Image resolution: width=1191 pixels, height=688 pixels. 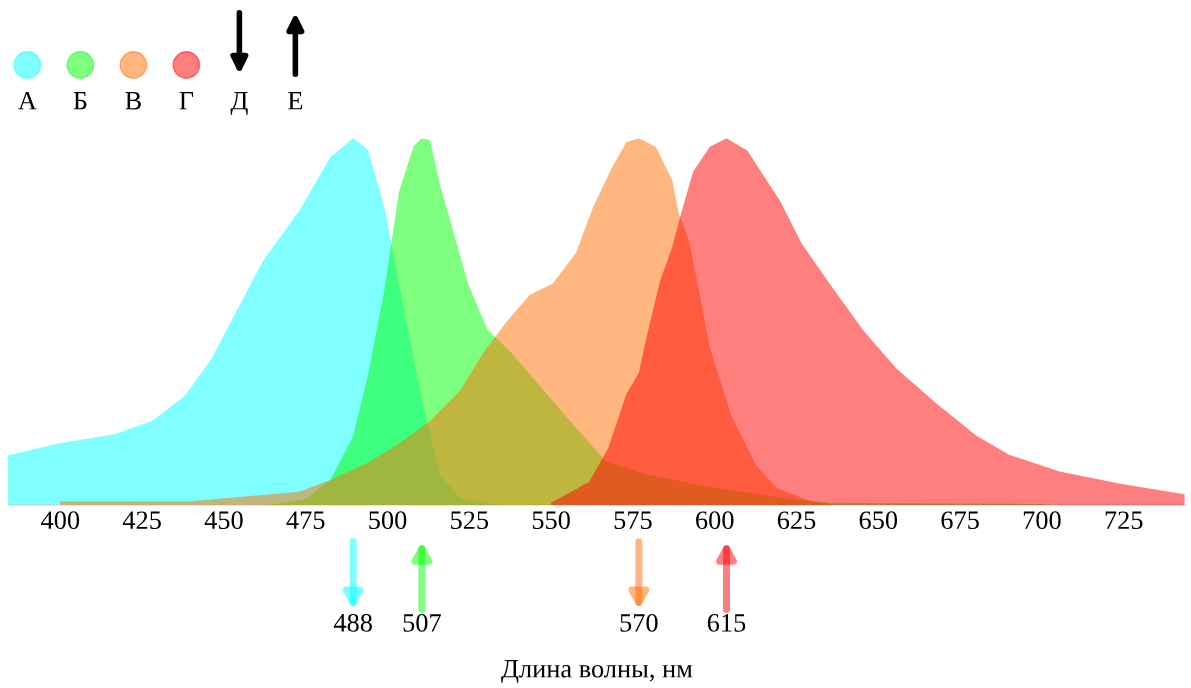 I want to click on x-axis-title: Длина волны, нм, so click(x=597, y=671).